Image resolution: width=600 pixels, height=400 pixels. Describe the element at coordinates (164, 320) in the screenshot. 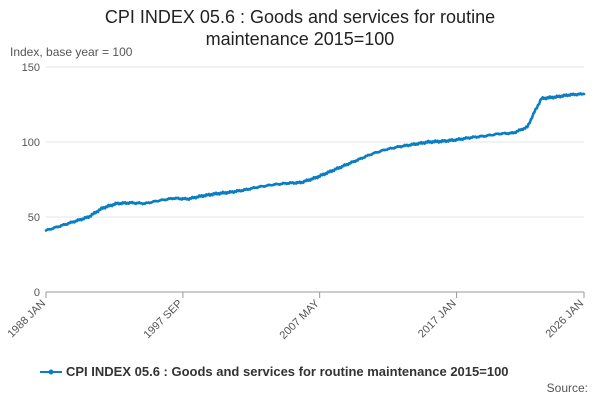

I see `x-tick-label: 1997 SEP` at that location.